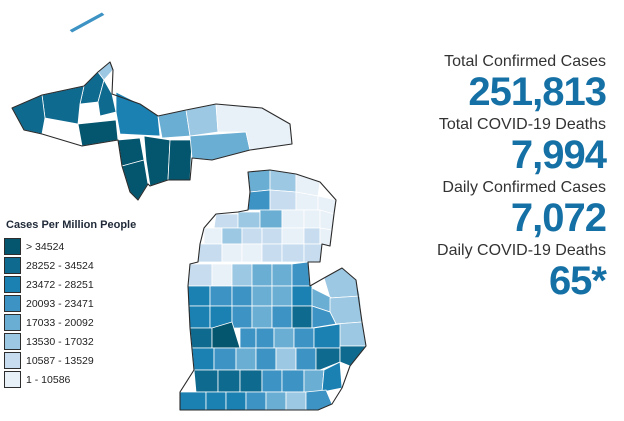 The height and width of the screenshot is (421, 624). I want to click on county-calhoun, so click(246, 359).